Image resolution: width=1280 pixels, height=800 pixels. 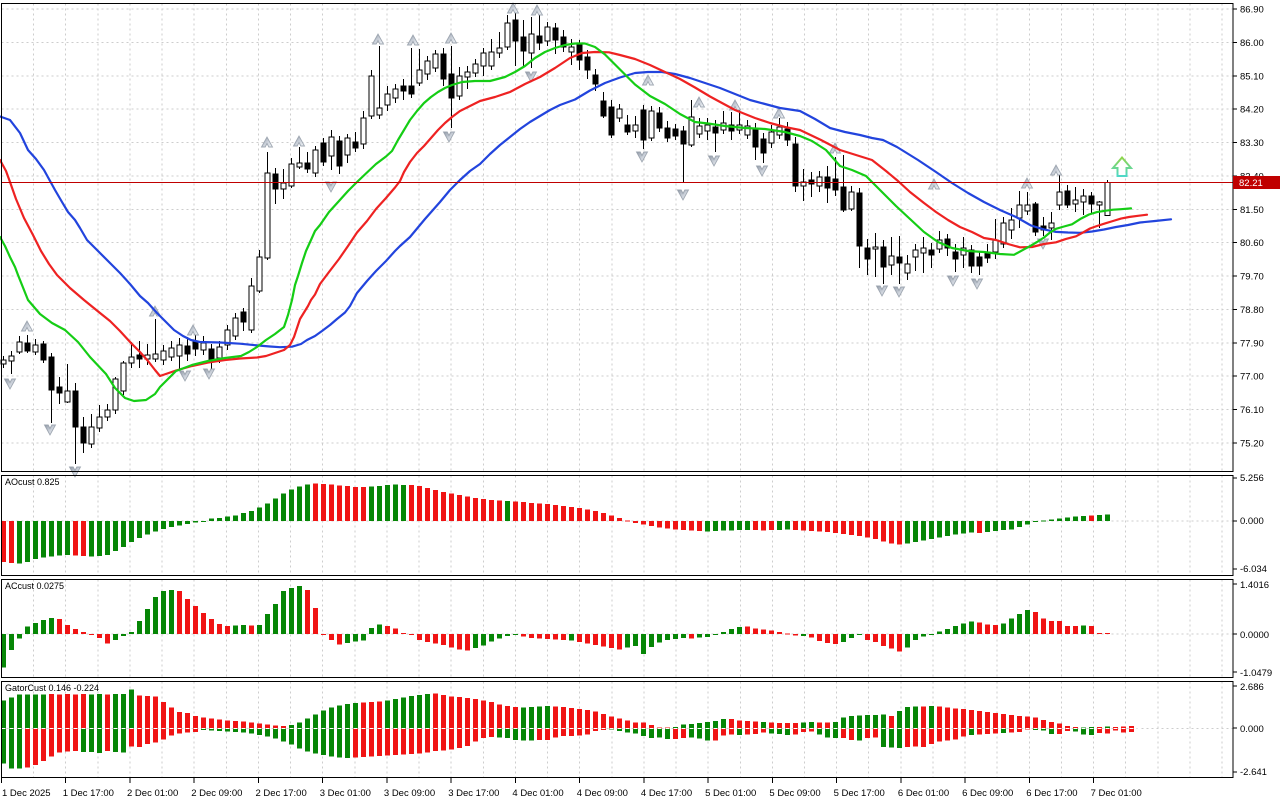 What do you see at coordinates (1051, 793) in the screenshot?
I see `svg-text: 6 Dec 17:00` at bounding box center [1051, 793].